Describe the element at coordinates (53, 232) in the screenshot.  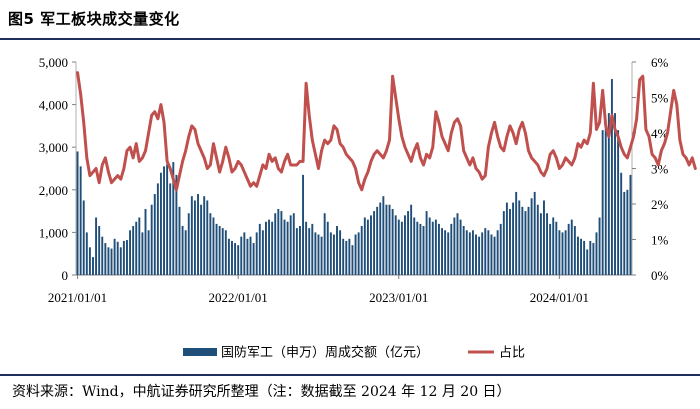
I see `left-tick-label: 1,000` at that location.